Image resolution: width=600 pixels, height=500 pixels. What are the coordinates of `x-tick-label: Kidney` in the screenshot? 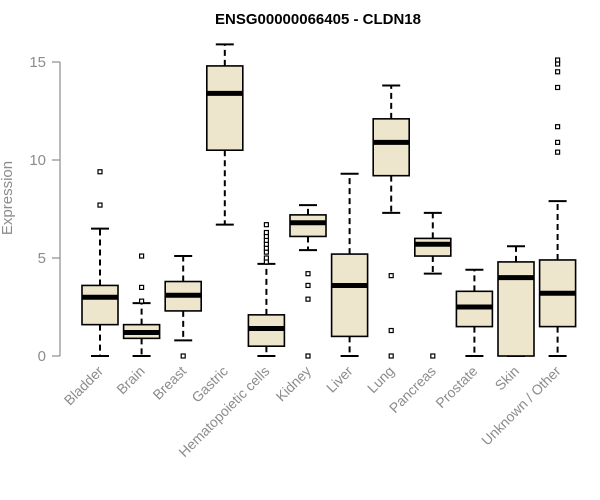 It's located at (294, 384).